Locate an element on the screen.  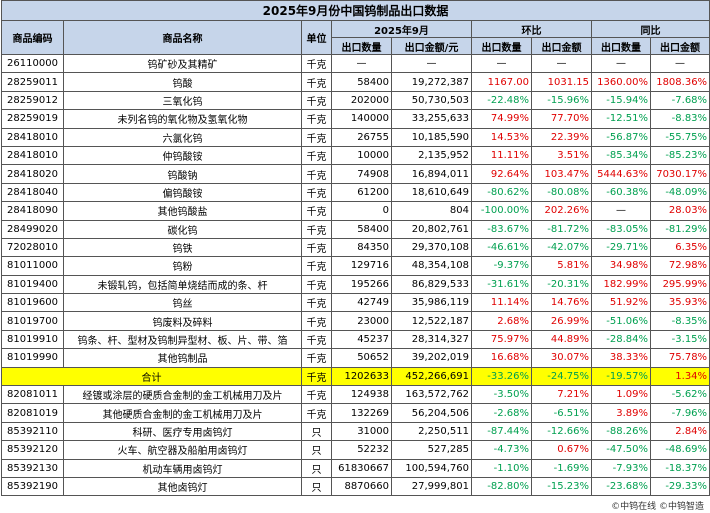
cell: 7.21% is located at coordinates (561, 395).